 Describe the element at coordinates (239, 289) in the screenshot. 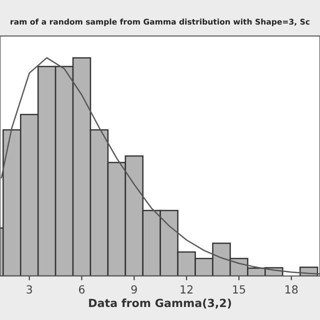

I see `x-tick-label: 15` at that location.